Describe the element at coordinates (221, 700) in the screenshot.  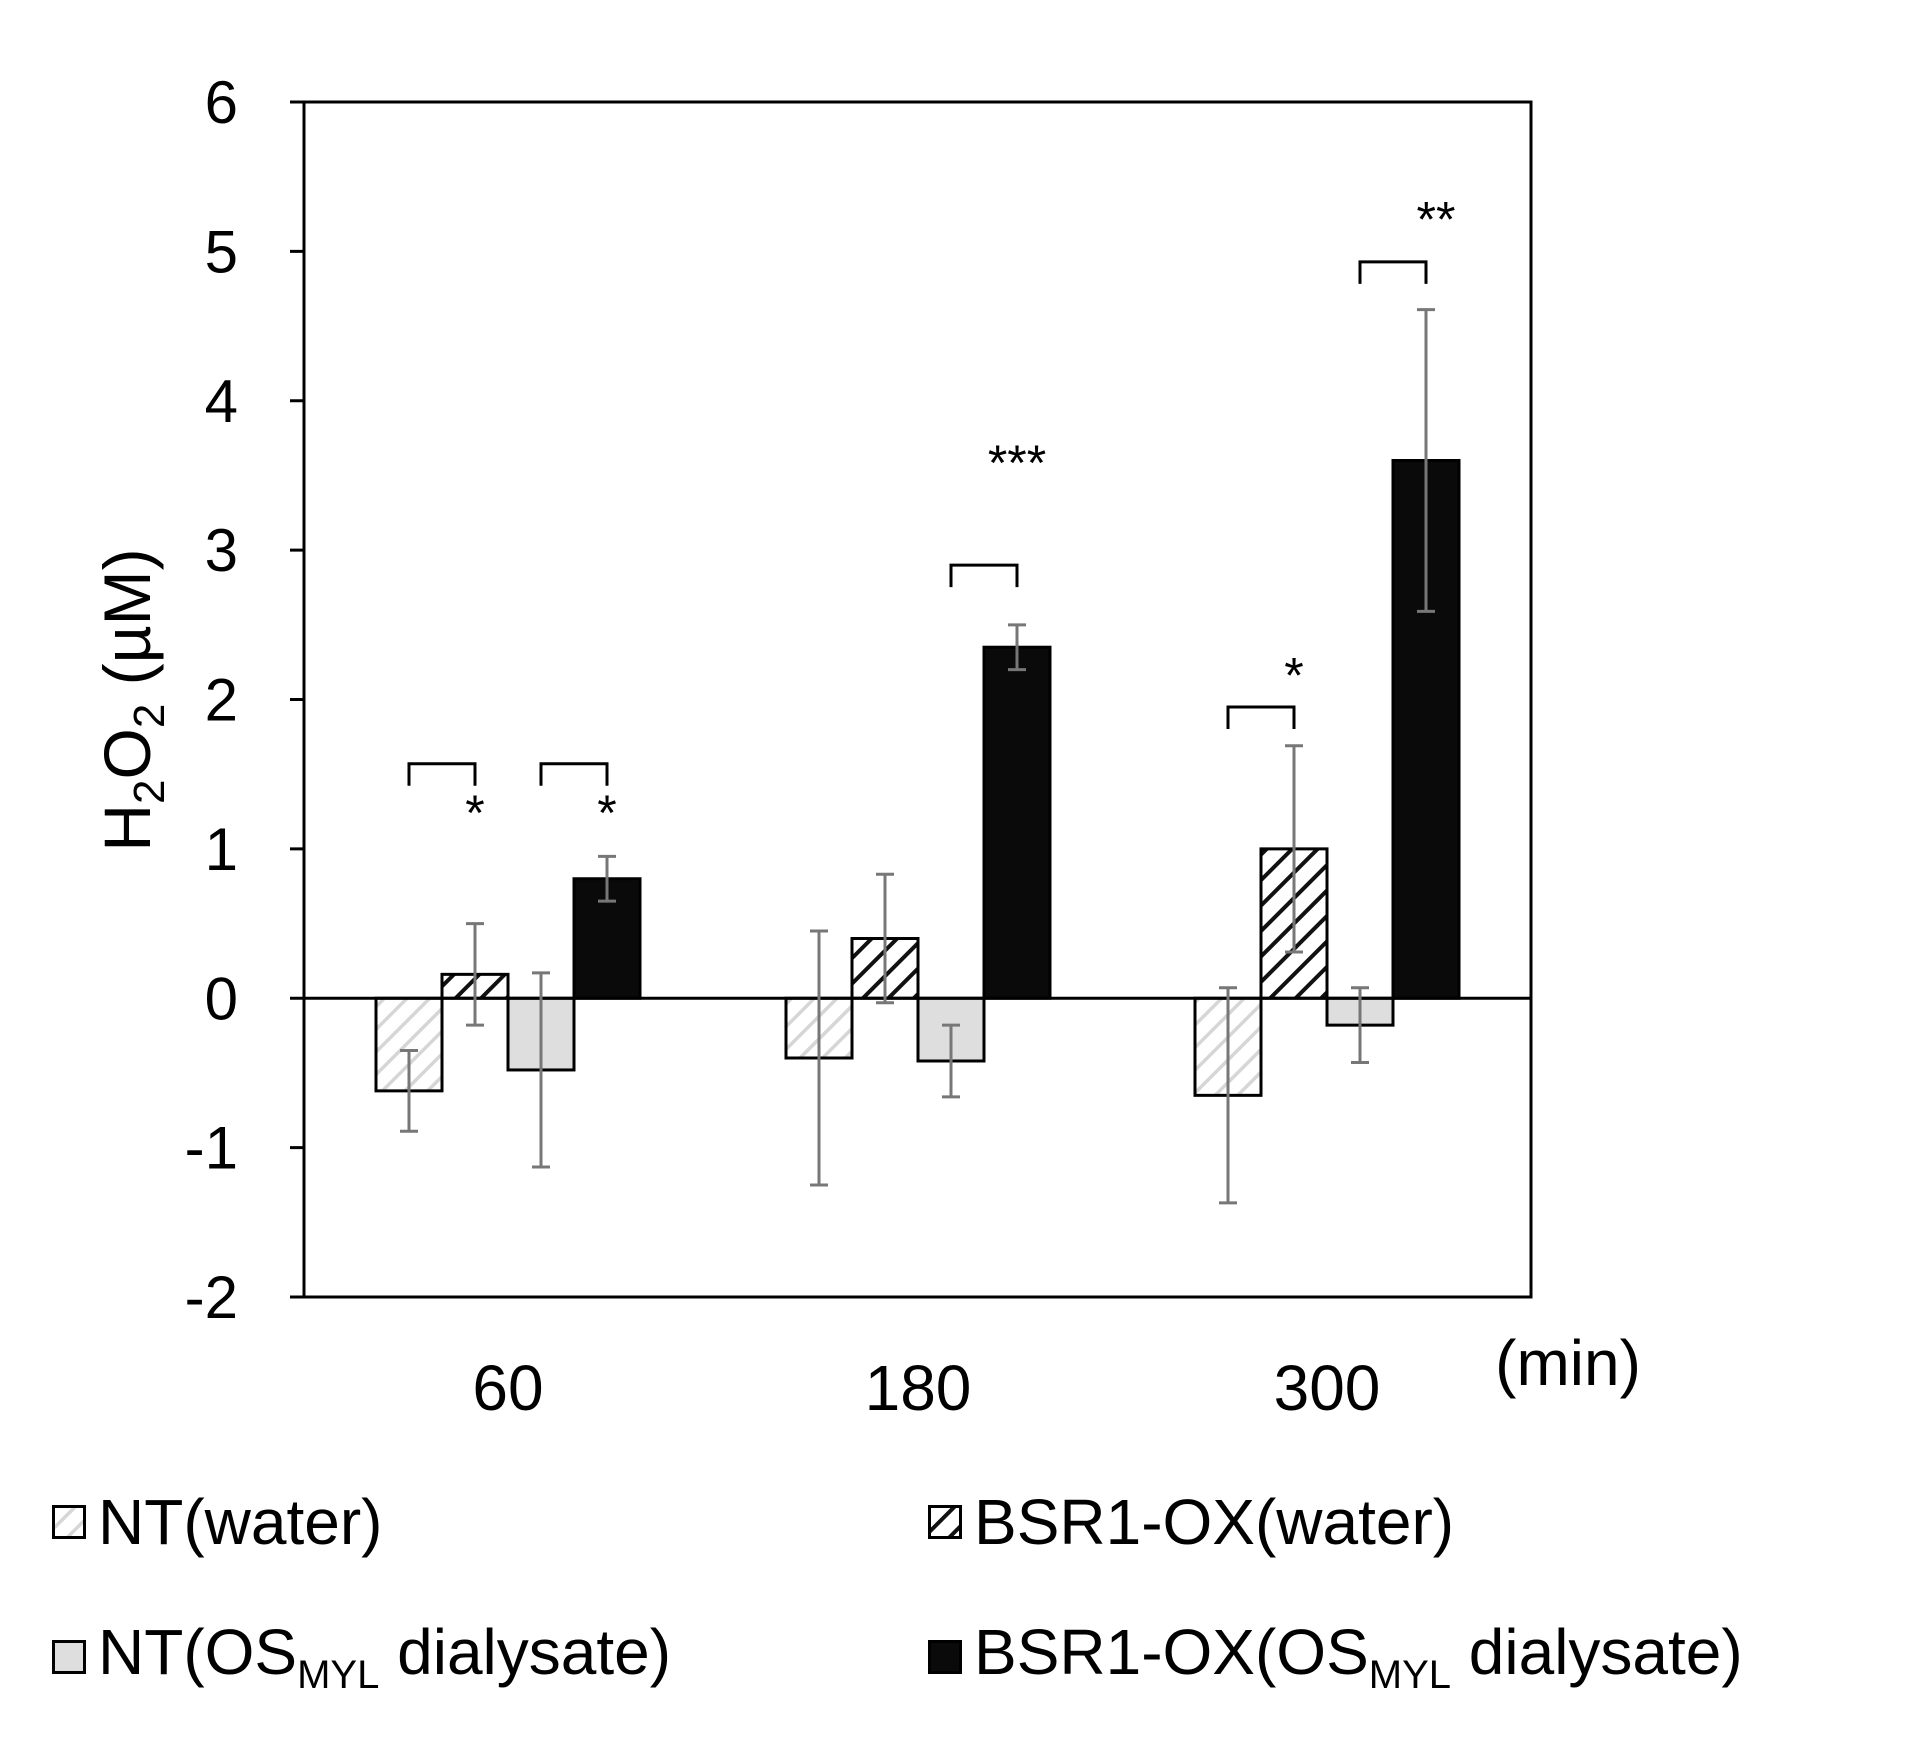
I see `y-tick-label: 2` at that location.